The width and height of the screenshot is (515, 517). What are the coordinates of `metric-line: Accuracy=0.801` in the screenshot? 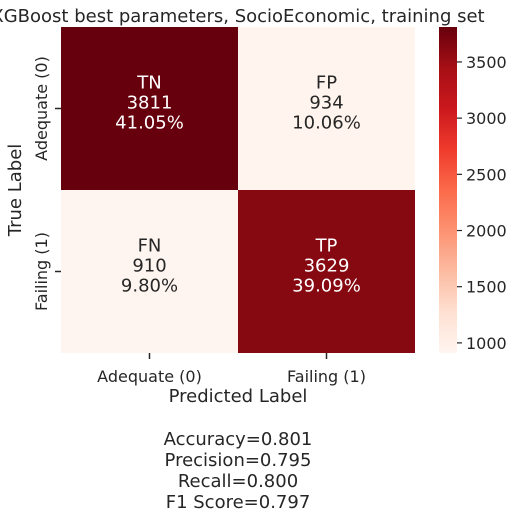 It's located at (238, 439).